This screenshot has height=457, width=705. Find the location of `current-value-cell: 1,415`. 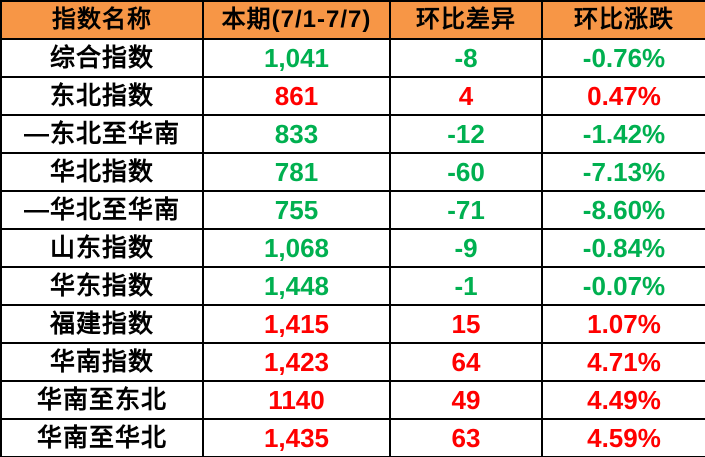

current-value-cell: 1,415 is located at coordinates (296, 324).